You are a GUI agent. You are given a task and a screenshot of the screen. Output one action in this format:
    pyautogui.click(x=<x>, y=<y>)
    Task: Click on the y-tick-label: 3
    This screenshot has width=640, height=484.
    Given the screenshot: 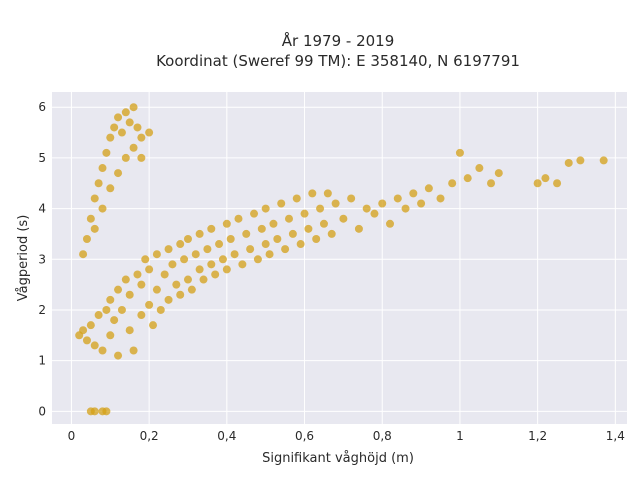 What is the action you would take?
    pyautogui.click(x=42, y=259)
    